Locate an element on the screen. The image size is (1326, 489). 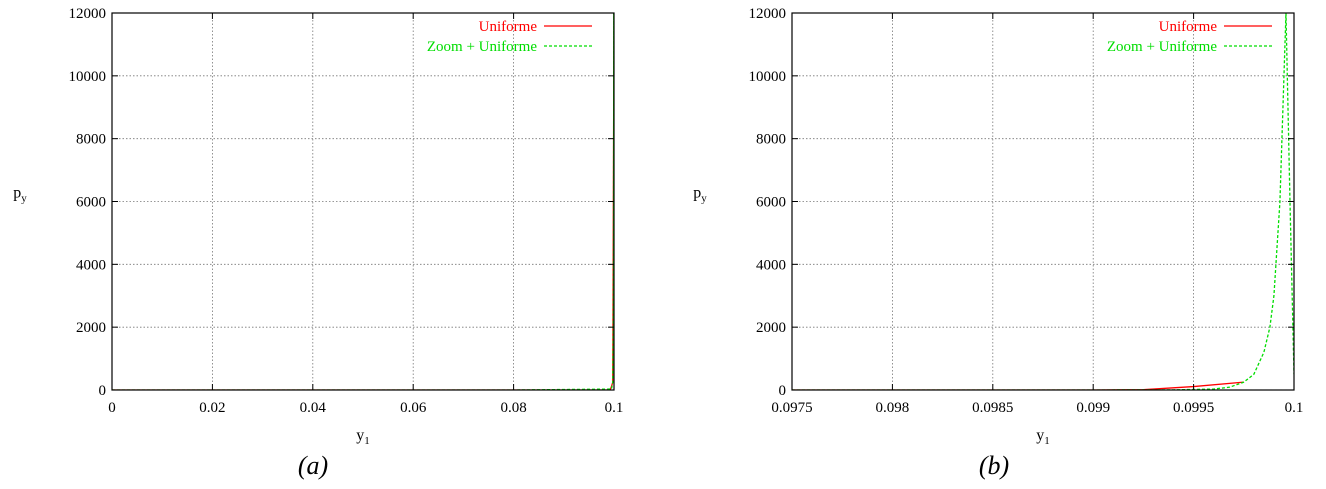
x-tick-label: 0.0975 is located at coordinates (791, 408).